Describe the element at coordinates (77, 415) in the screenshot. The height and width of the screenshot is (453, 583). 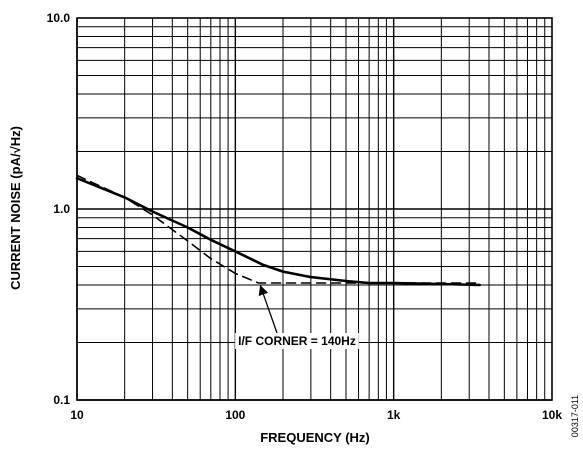
I see `x-tick-label: 10` at that location.